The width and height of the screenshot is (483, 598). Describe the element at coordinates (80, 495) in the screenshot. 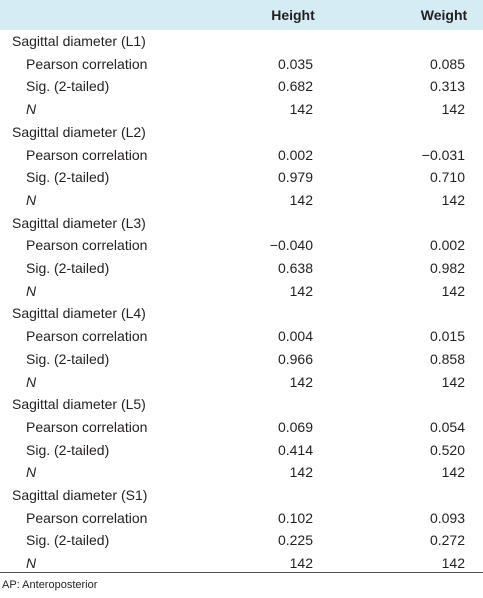

I see `group-label: Sagittal diameter (S1)` at that location.